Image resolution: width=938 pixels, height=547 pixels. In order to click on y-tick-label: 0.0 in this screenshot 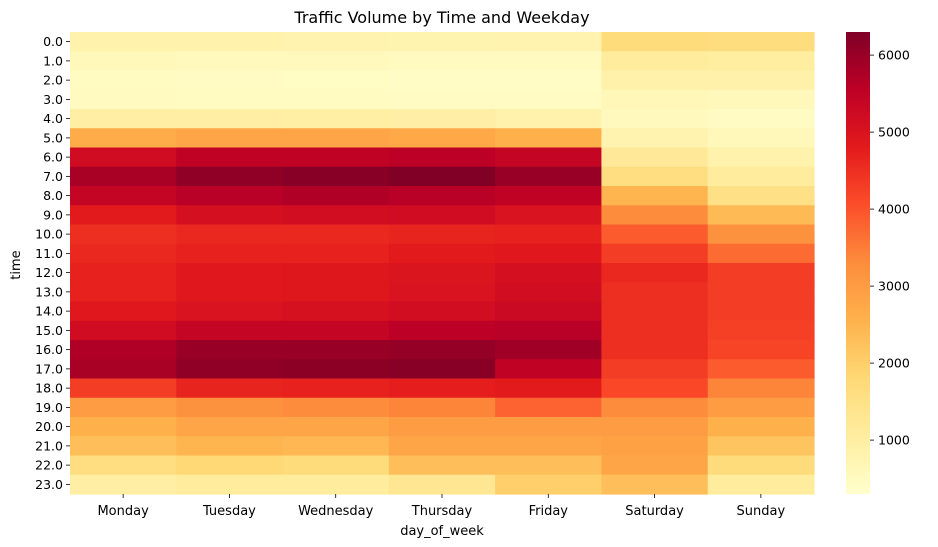, I will do `click(53, 41)`.